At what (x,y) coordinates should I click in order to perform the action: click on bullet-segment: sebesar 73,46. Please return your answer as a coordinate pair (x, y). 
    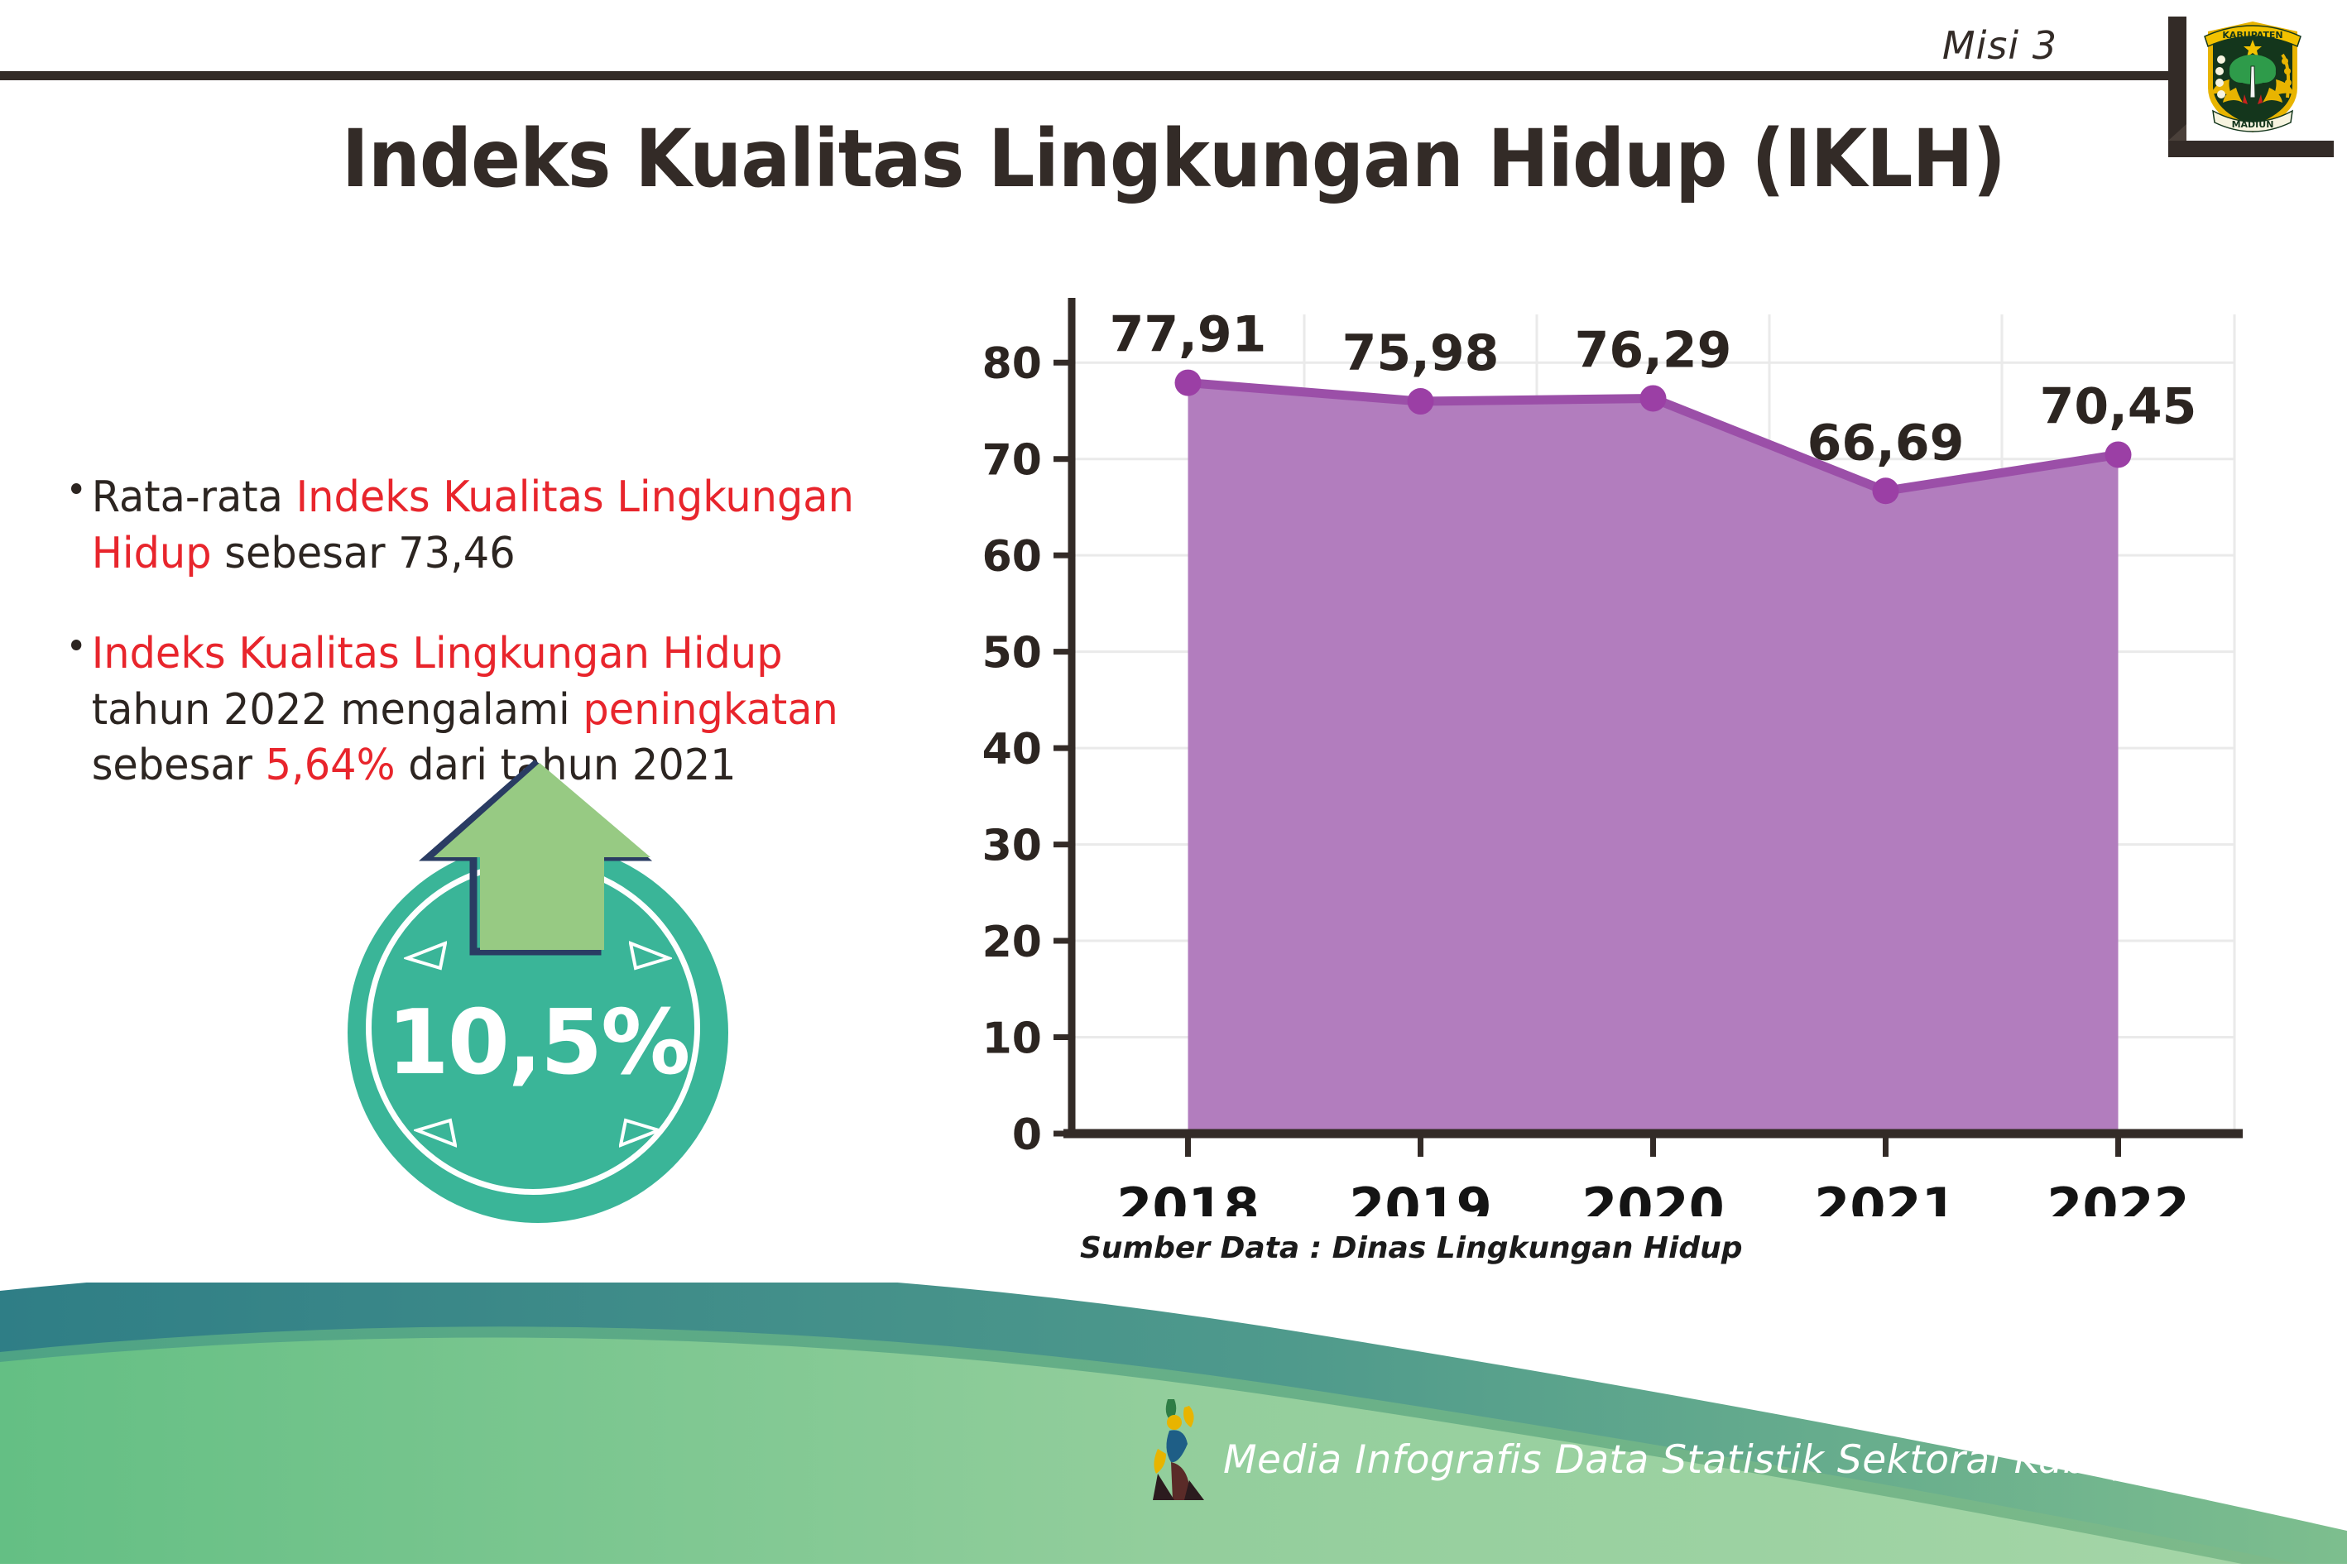
    Looking at the image, I should click on (363, 553).